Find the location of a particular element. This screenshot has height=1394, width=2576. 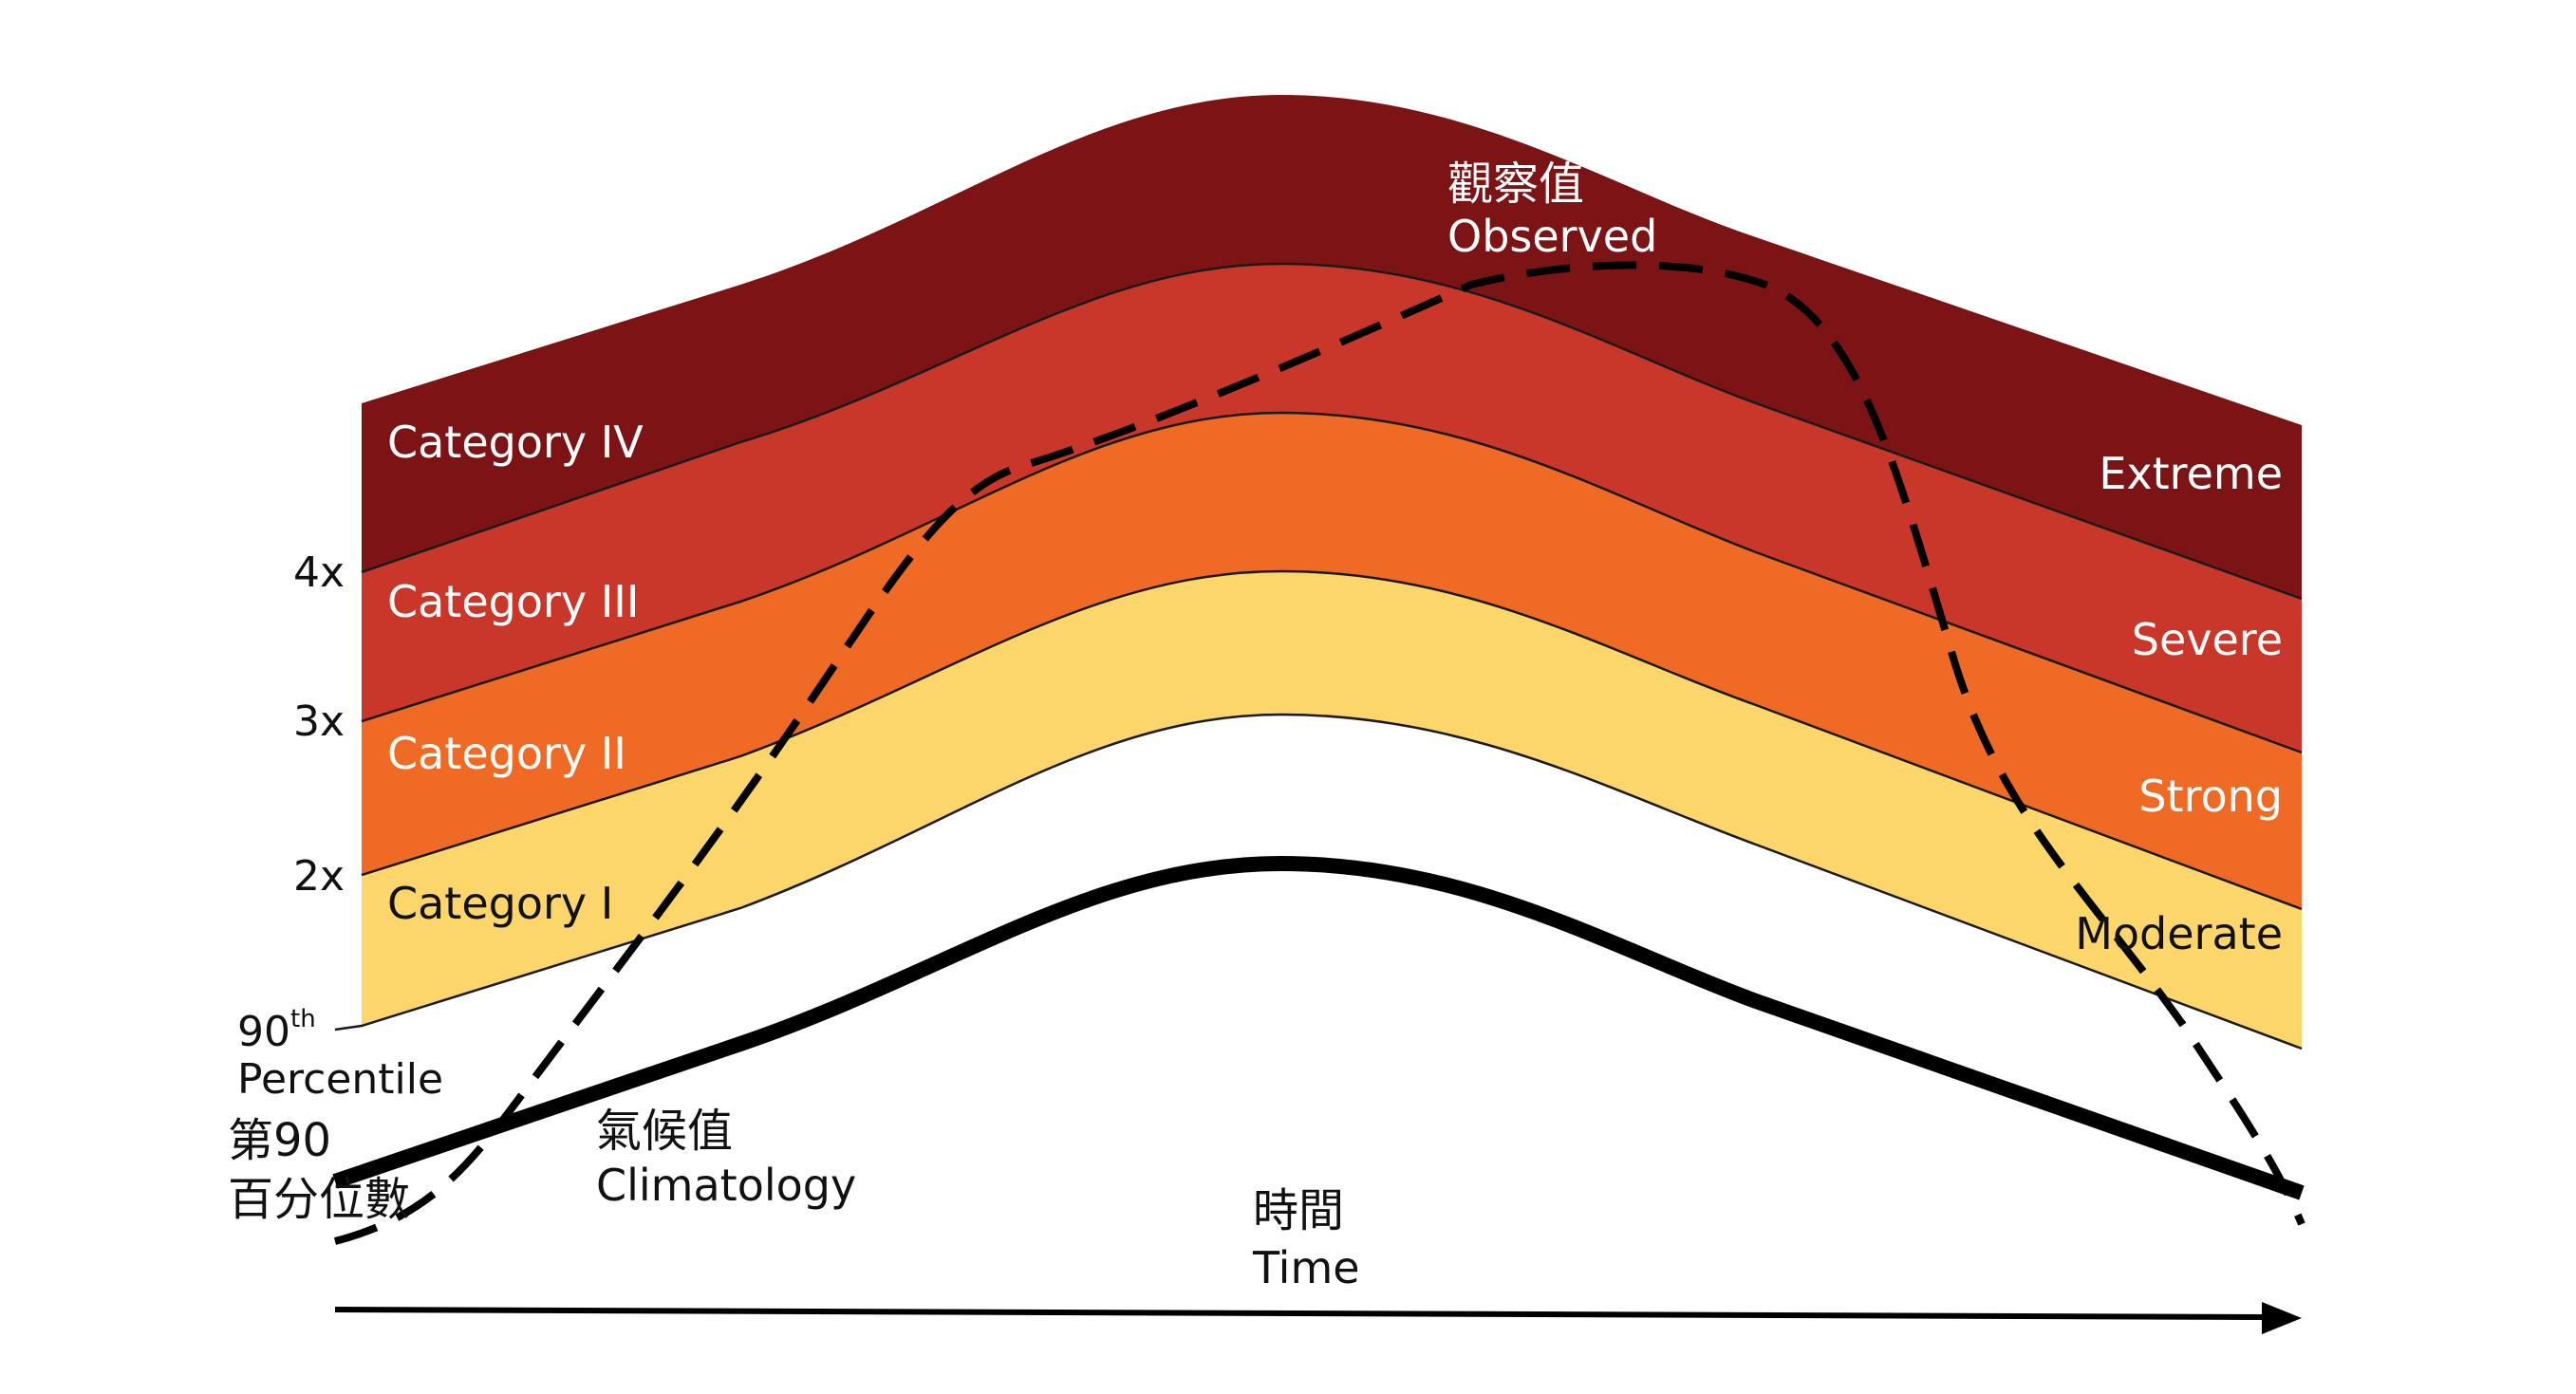

label-time-zh: 時間 is located at coordinates (1298, 1210).